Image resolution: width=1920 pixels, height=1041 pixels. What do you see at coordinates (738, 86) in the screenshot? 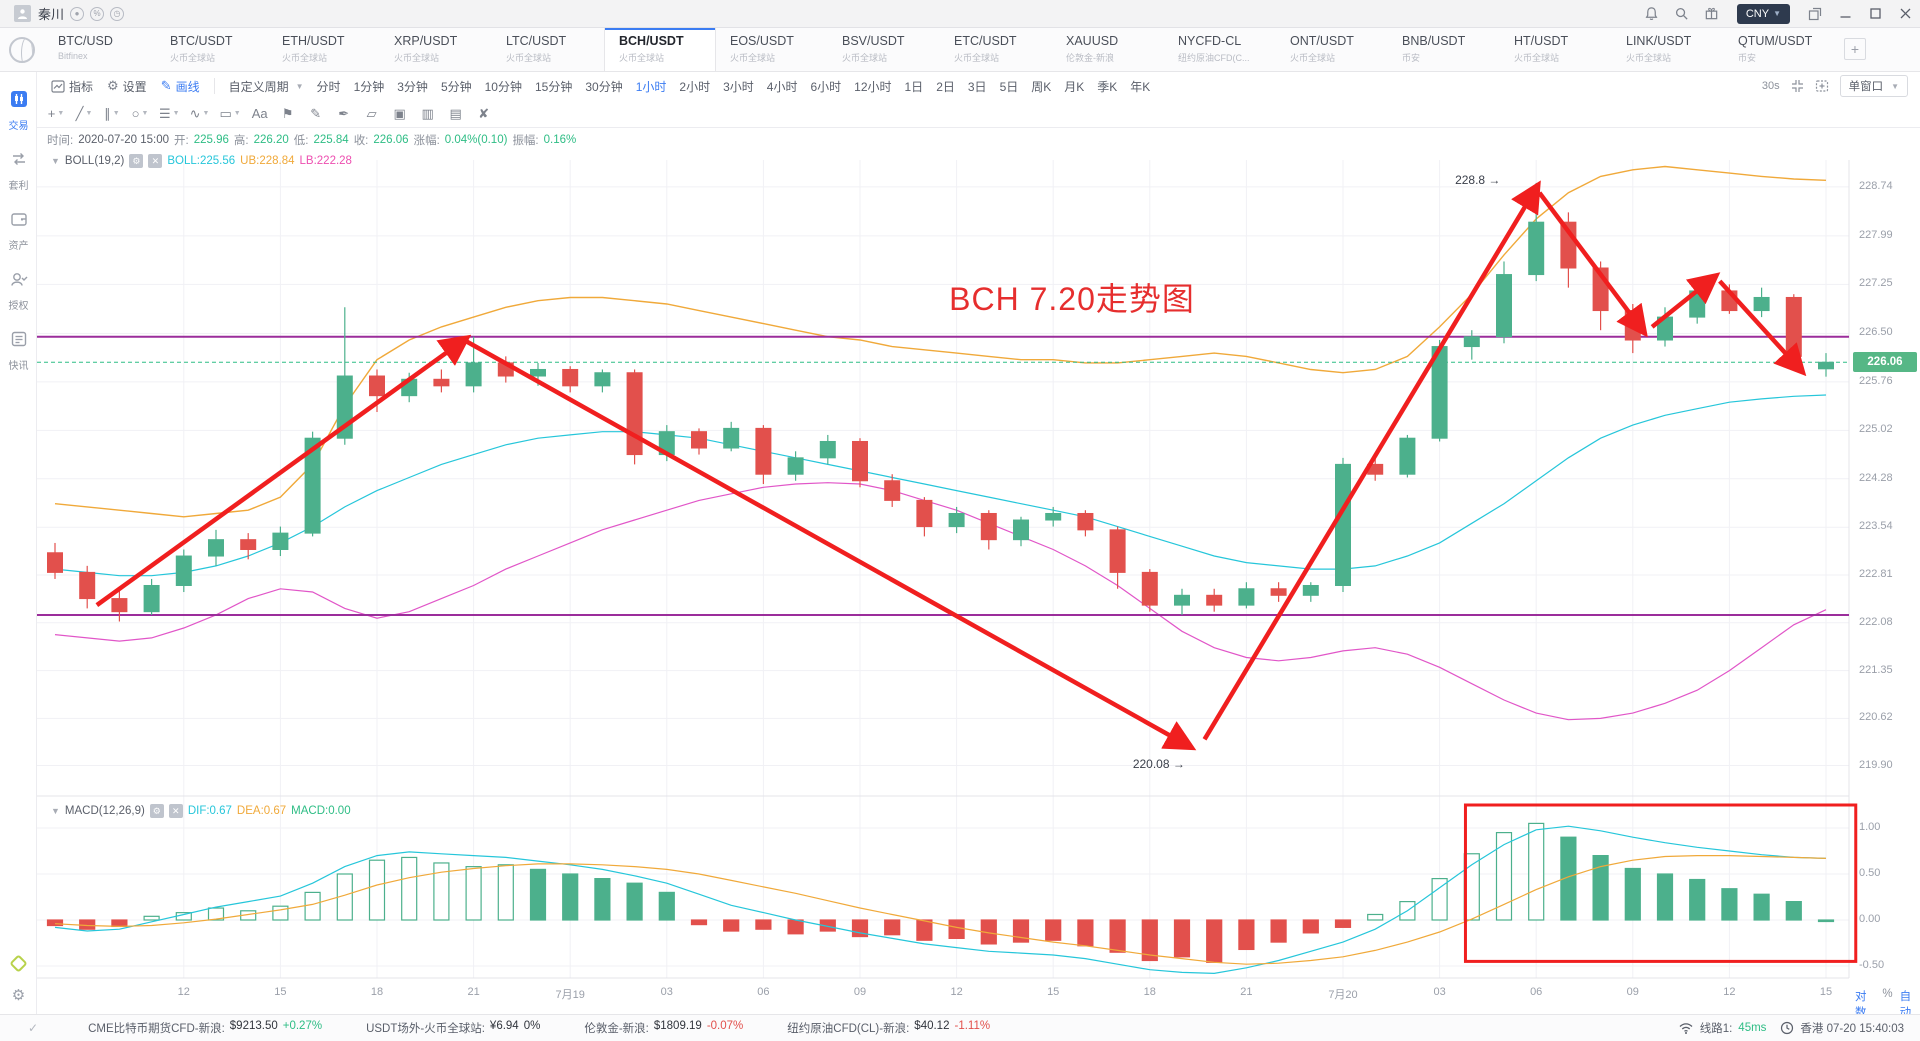
I see `period-3小时: 3小时` at bounding box center [738, 86].